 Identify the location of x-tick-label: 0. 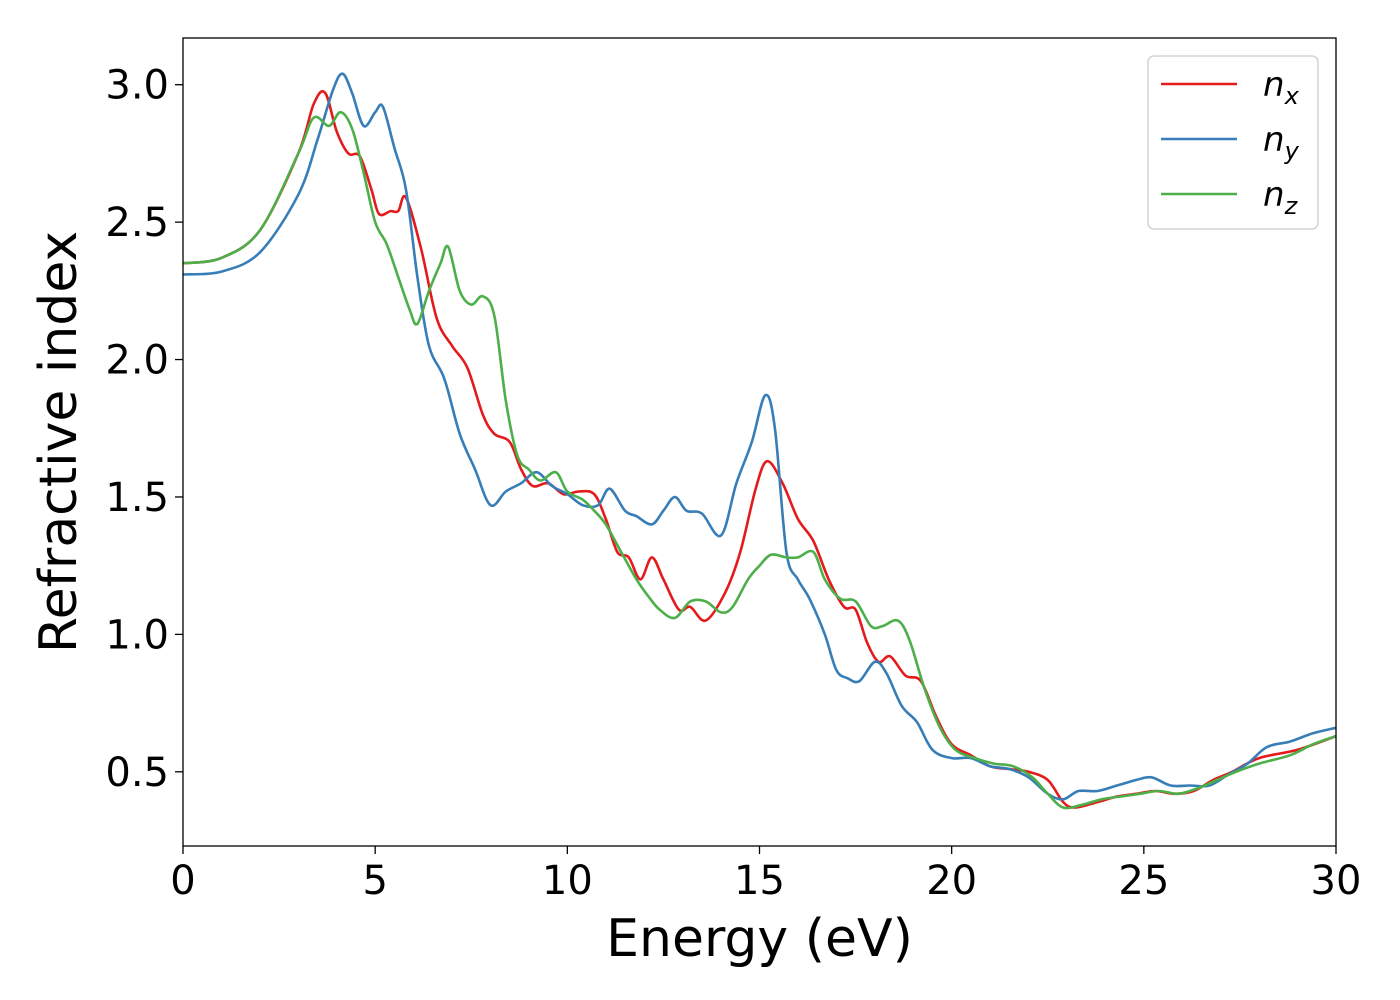
(182, 881).